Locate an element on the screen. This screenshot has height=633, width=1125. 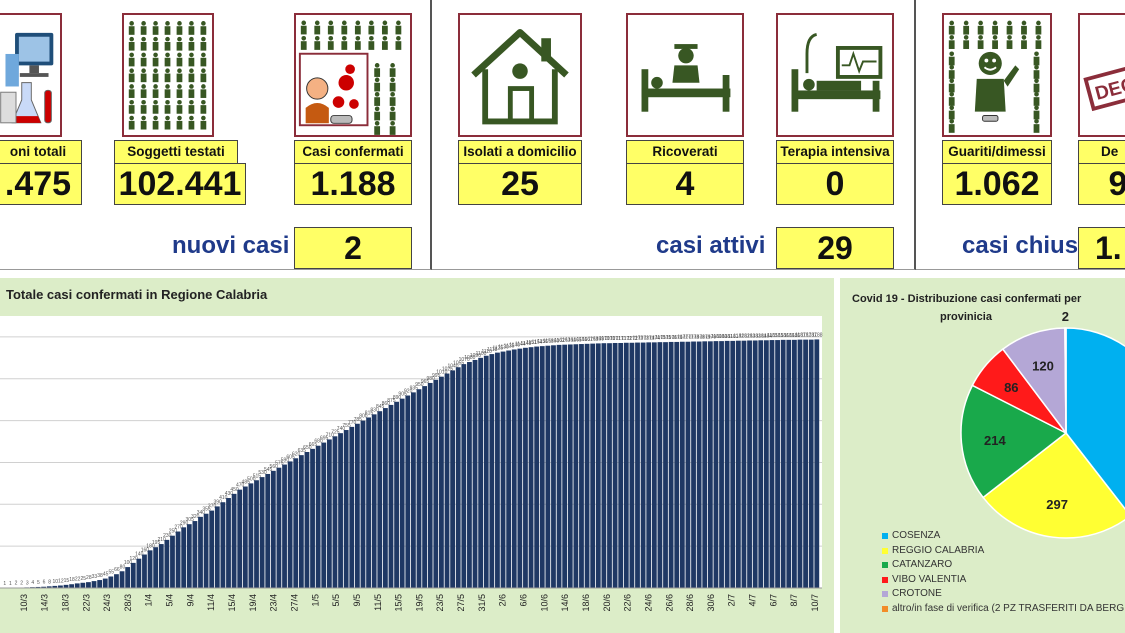
bar-data-label: 1070 is located at coordinates (464, 360).